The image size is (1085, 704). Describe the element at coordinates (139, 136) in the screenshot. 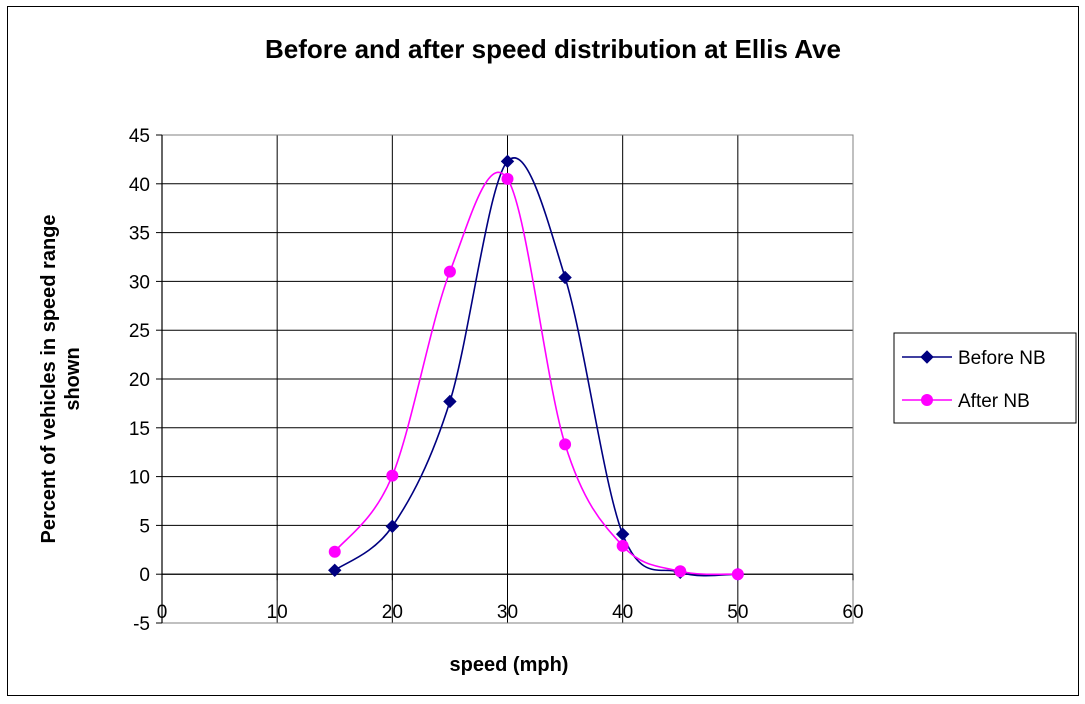

I see `y-tick-label: 45` at that location.